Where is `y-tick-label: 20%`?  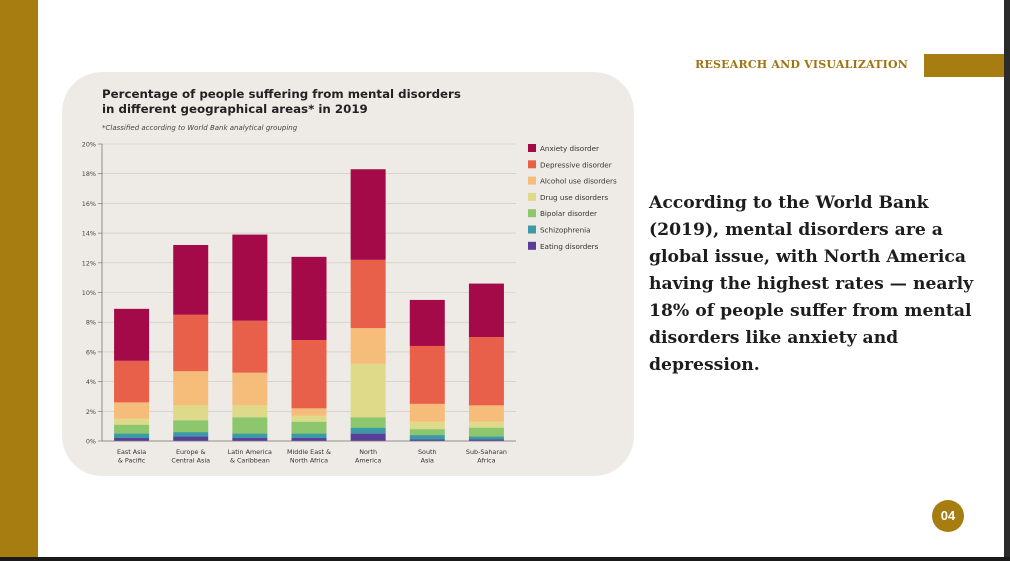
y-tick-label: 20% is located at coordinates (89, 145).